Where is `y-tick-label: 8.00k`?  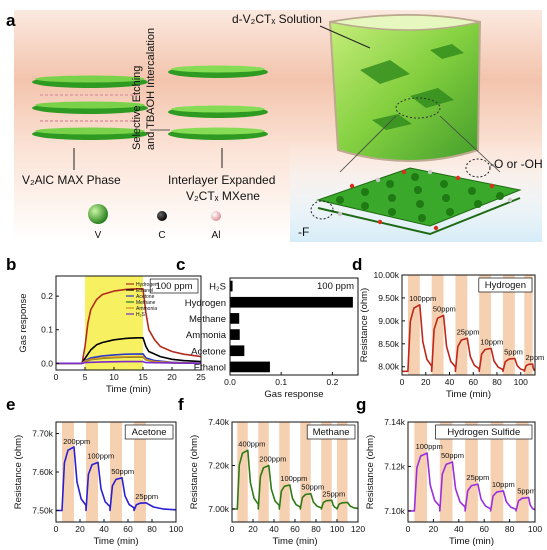
y-tick-label: 8.00k is located at coordinates (389, 367).